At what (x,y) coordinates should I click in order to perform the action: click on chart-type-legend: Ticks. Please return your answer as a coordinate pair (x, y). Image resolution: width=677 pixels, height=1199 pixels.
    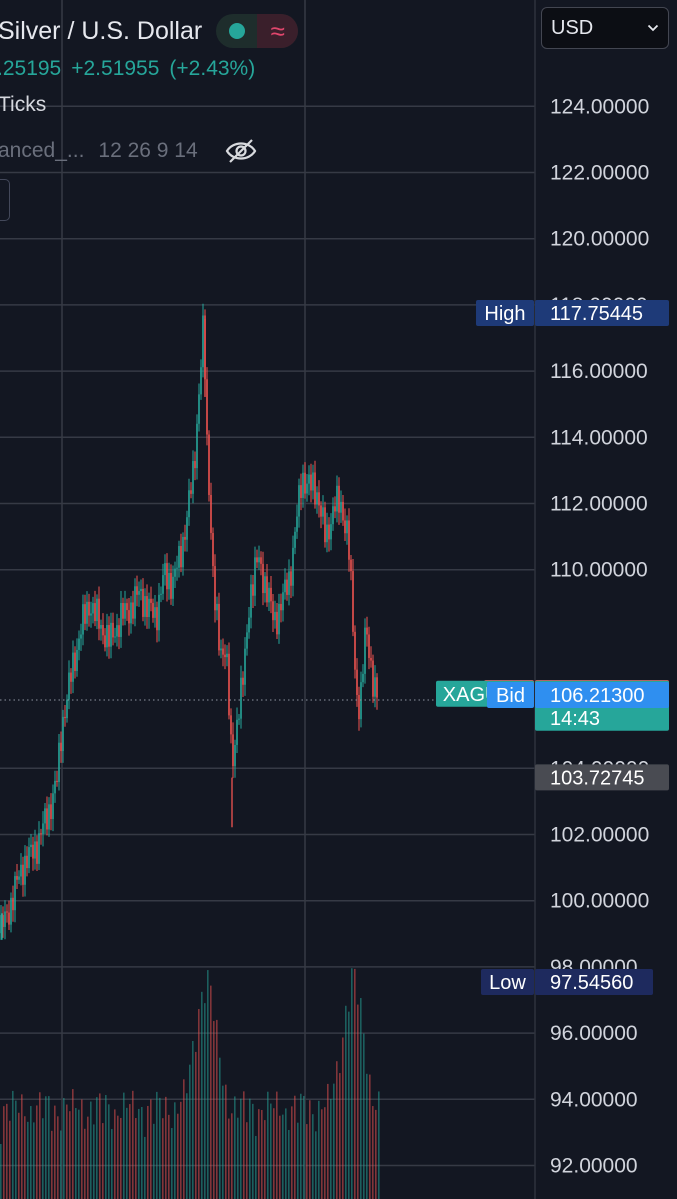
    Looking at the image, I should click on (23, 105).